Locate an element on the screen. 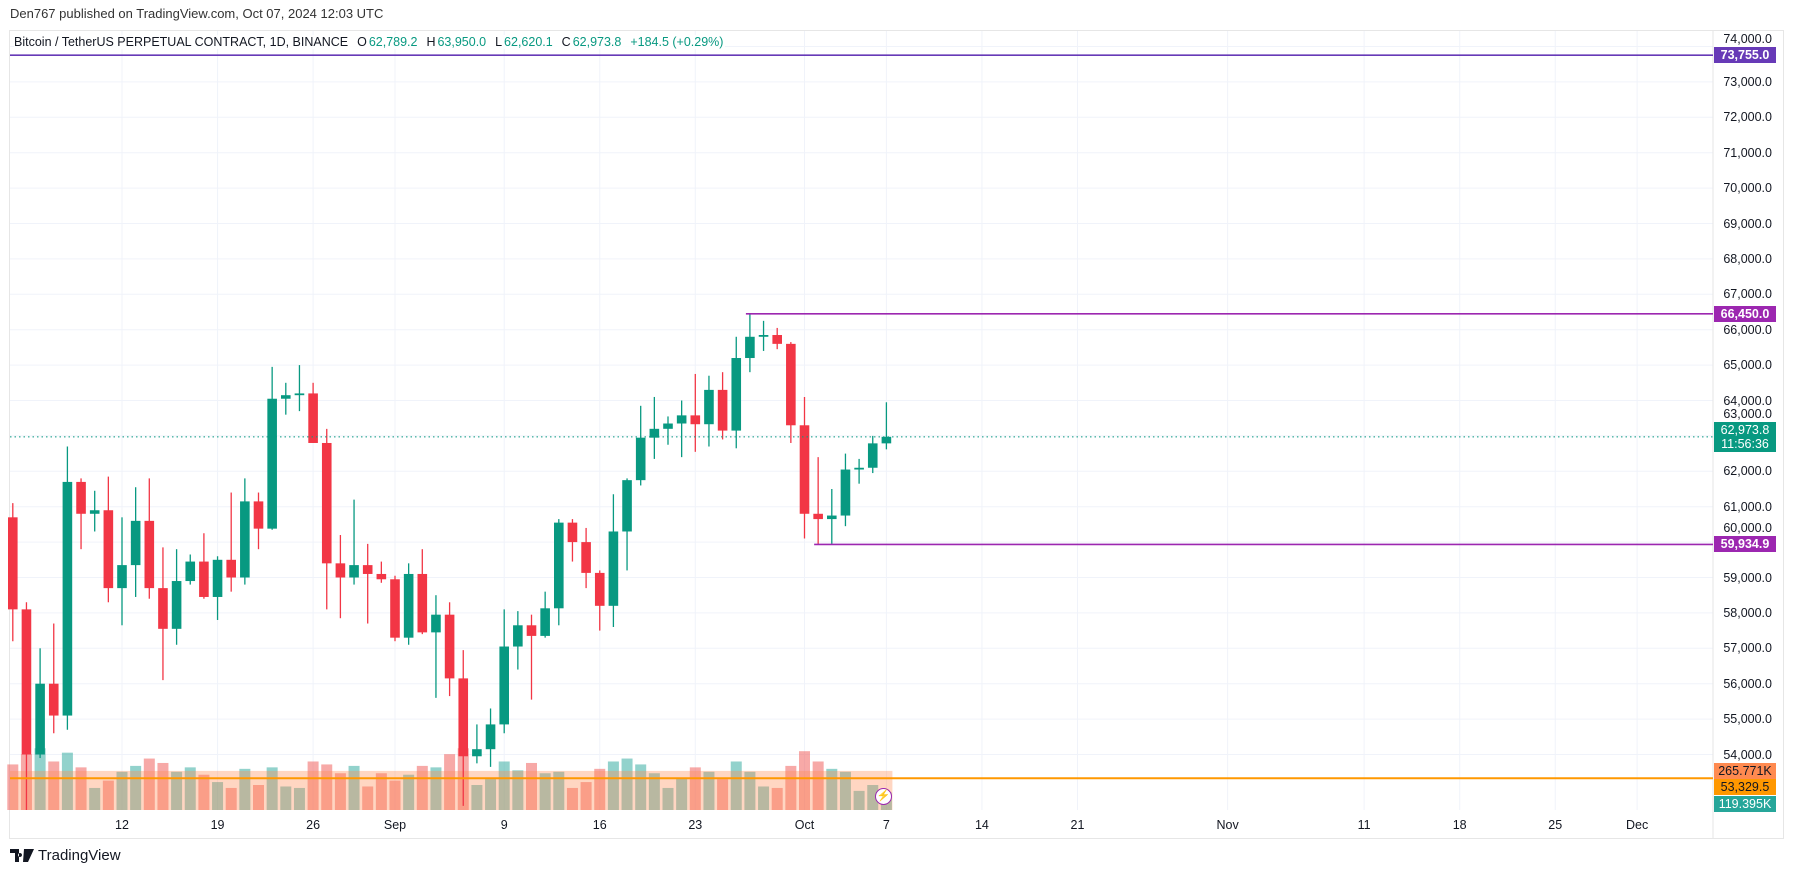  price-axis-label: 58,000.0 is located at coordinates (1747, 612).